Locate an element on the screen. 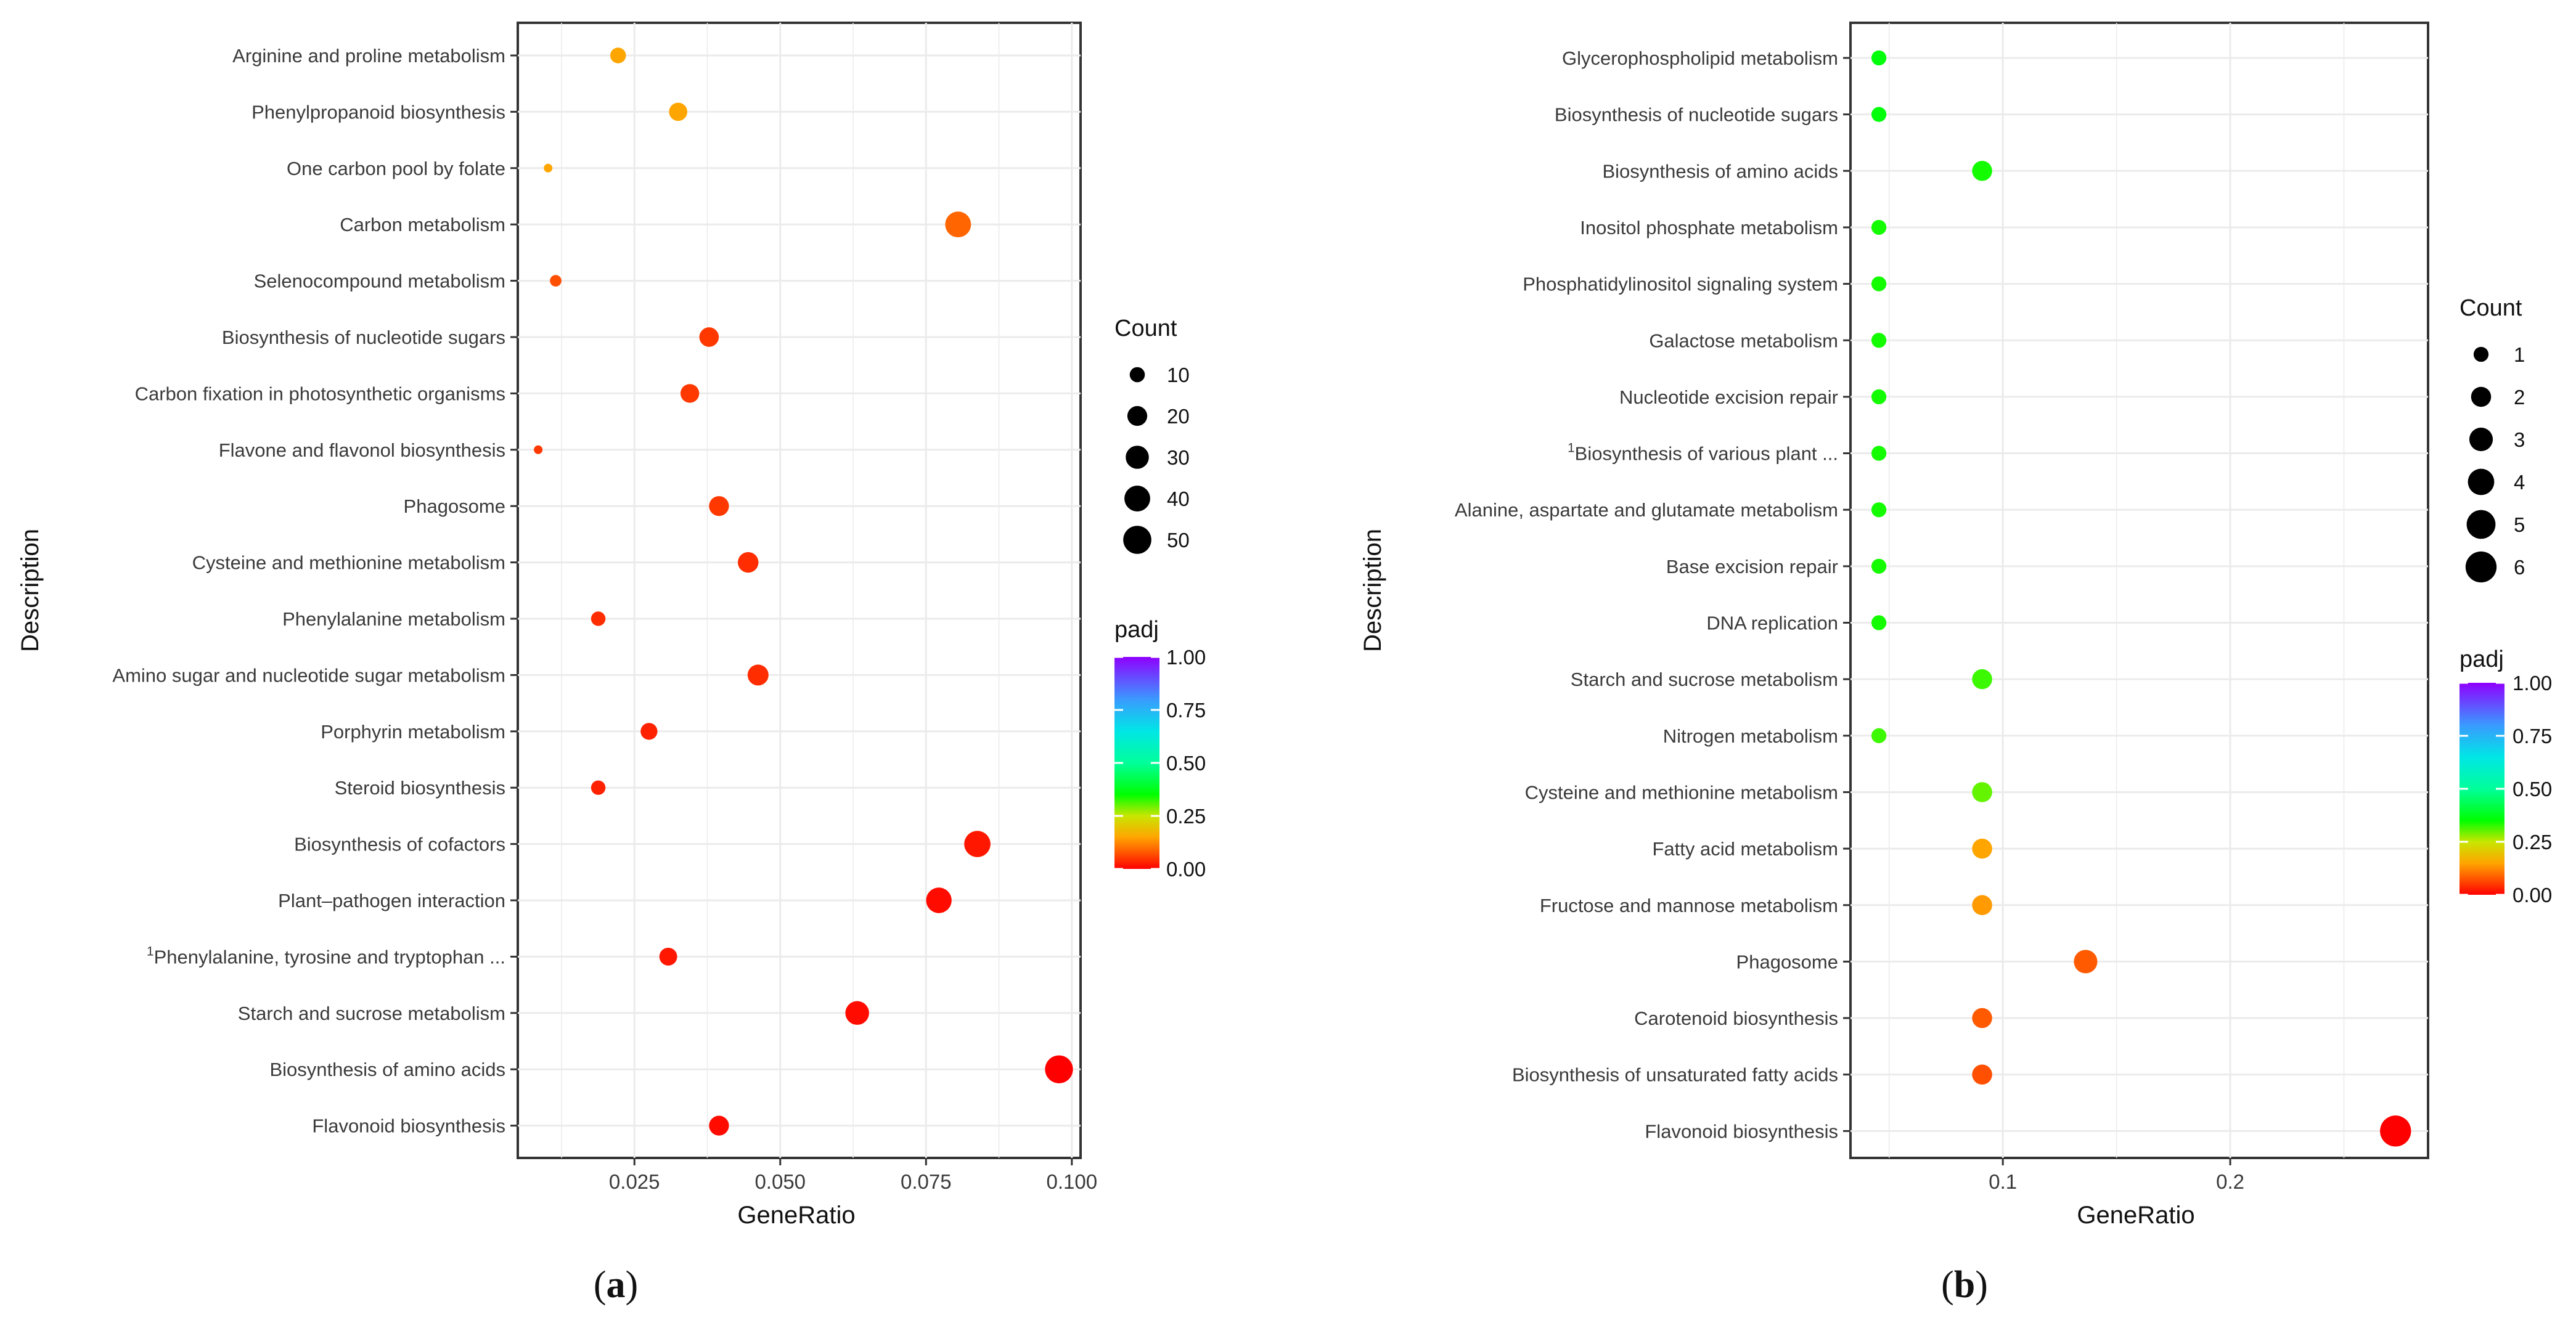 The image size is (2576, 1320). category-label: Arginine and proline metabolism is located at coordinates (368, 56).